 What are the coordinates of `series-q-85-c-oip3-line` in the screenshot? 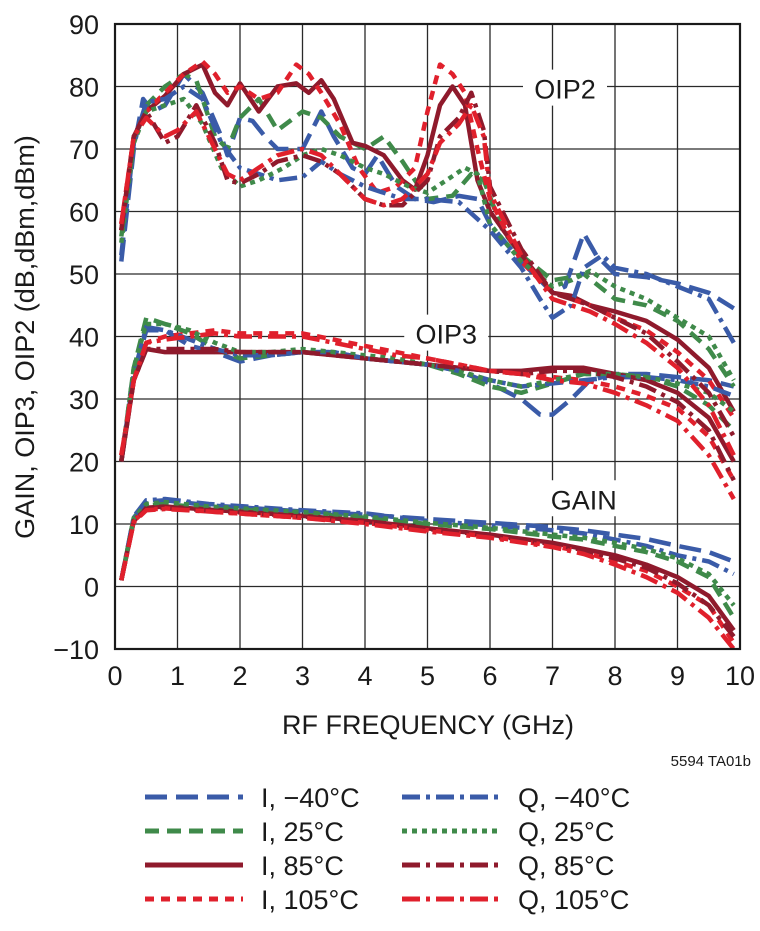 It's located at (427, 414).